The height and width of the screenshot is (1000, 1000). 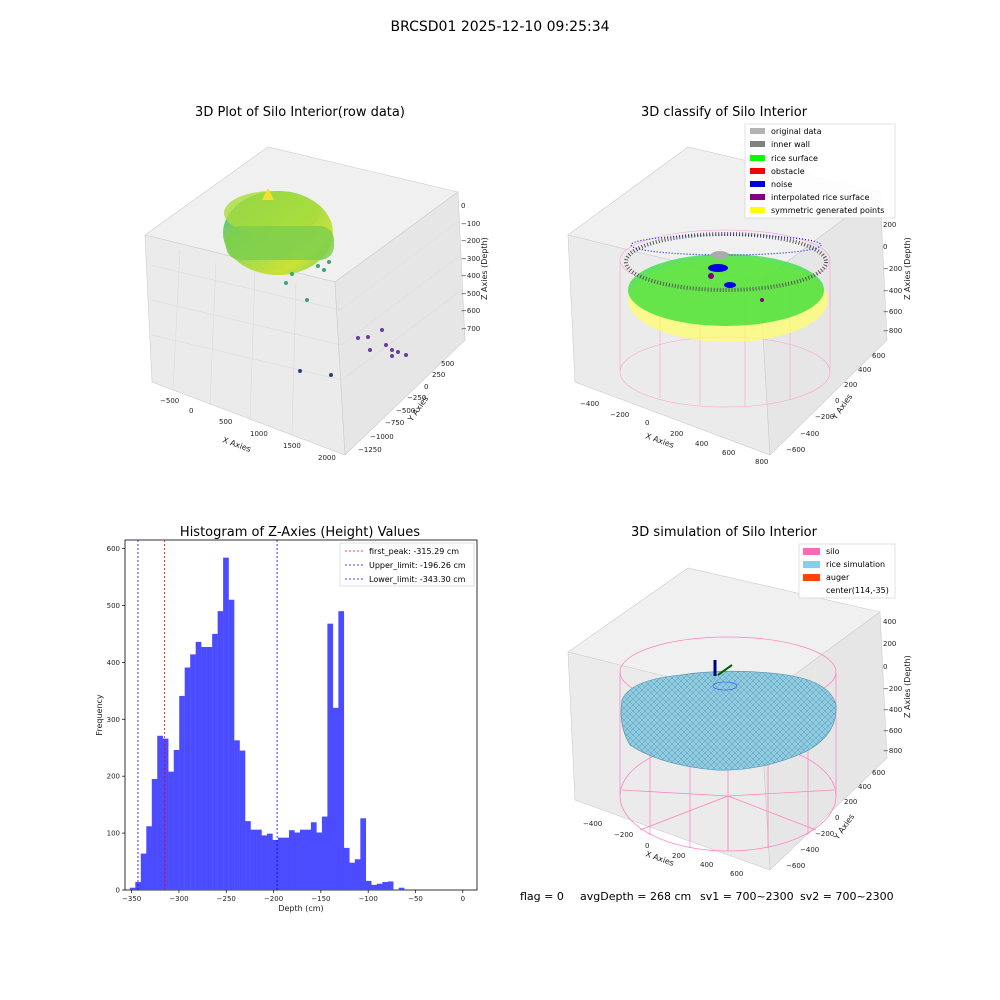 I want to click on simulation-x-ticks: −400 −200 0 200 400 600, so click(x=663, y=849).